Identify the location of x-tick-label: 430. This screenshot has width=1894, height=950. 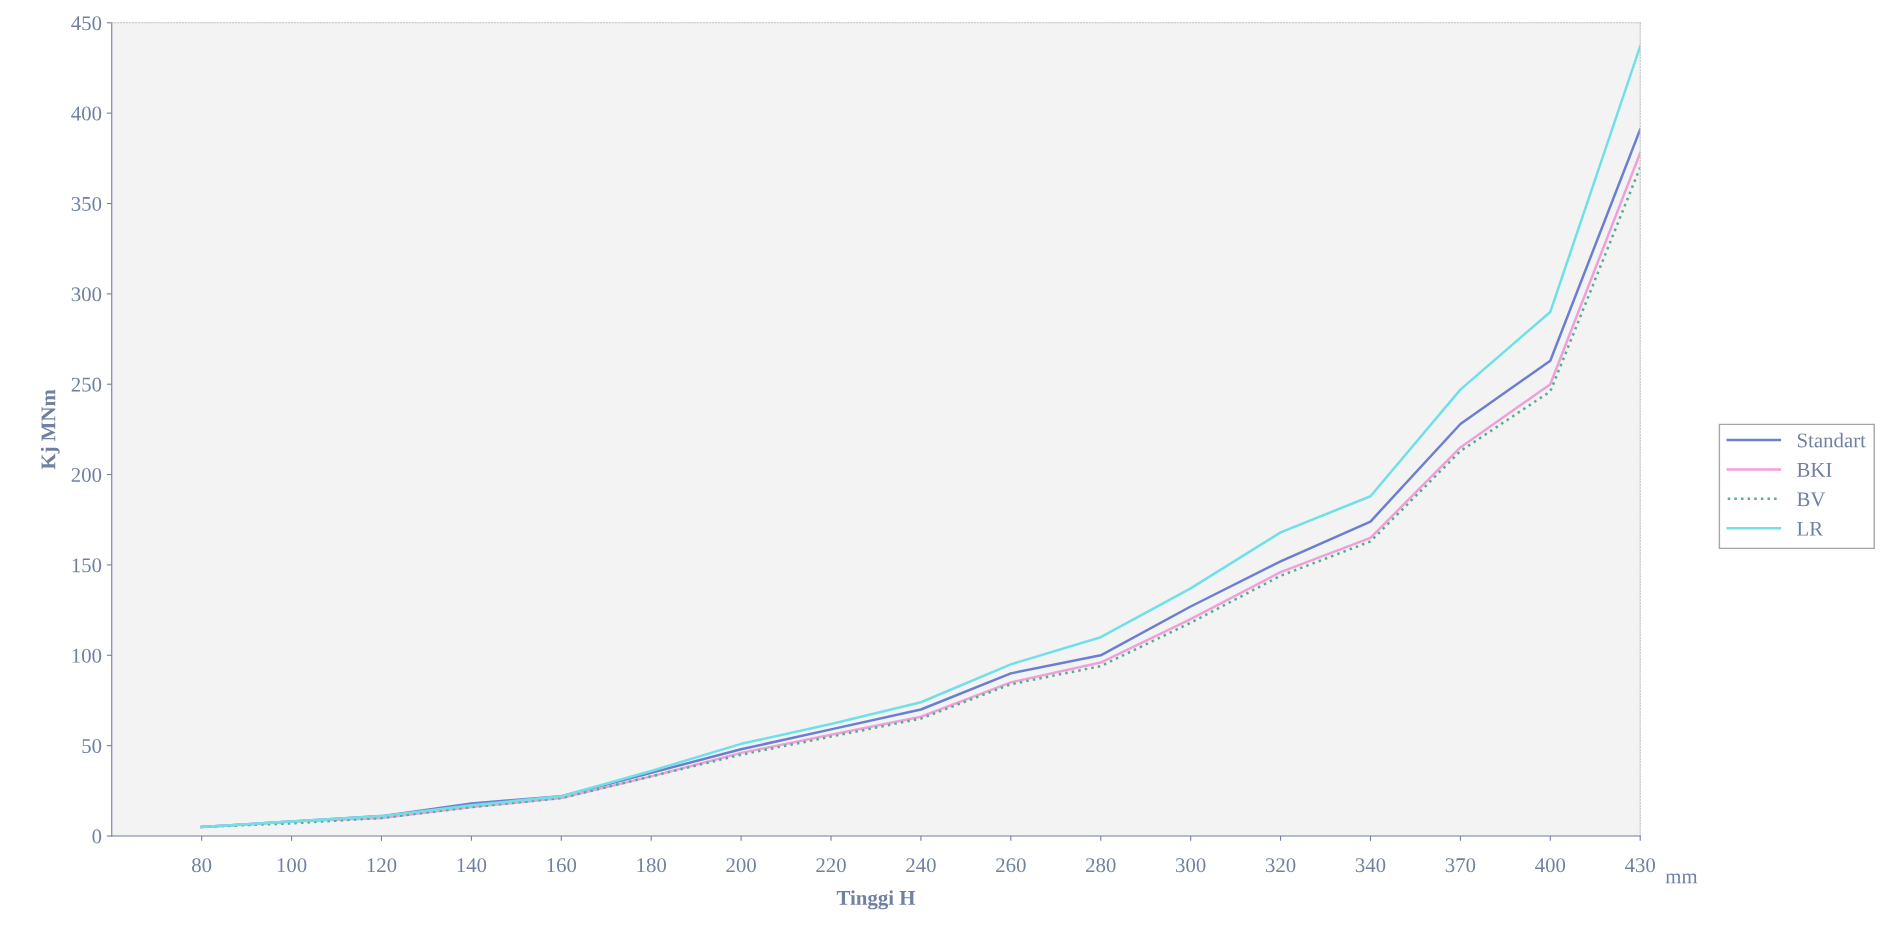
(1640, 865).